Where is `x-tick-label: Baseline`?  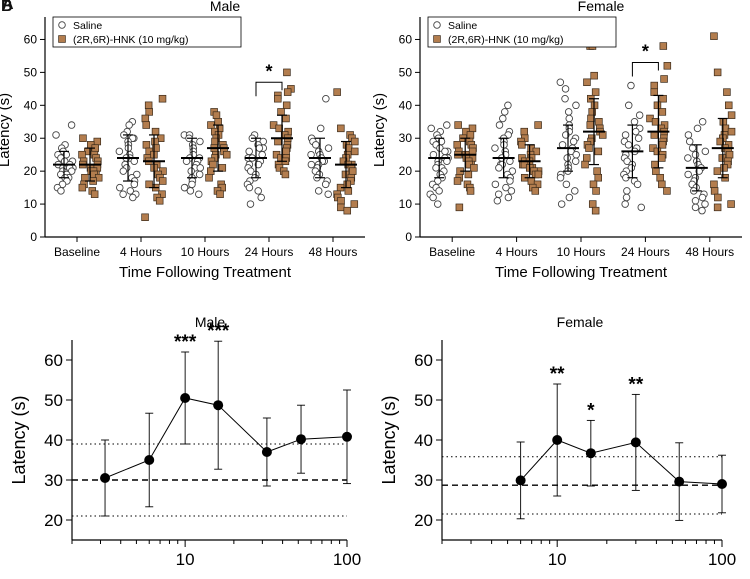 x-tick-label: Baseline is located at coordinates (452, 252).